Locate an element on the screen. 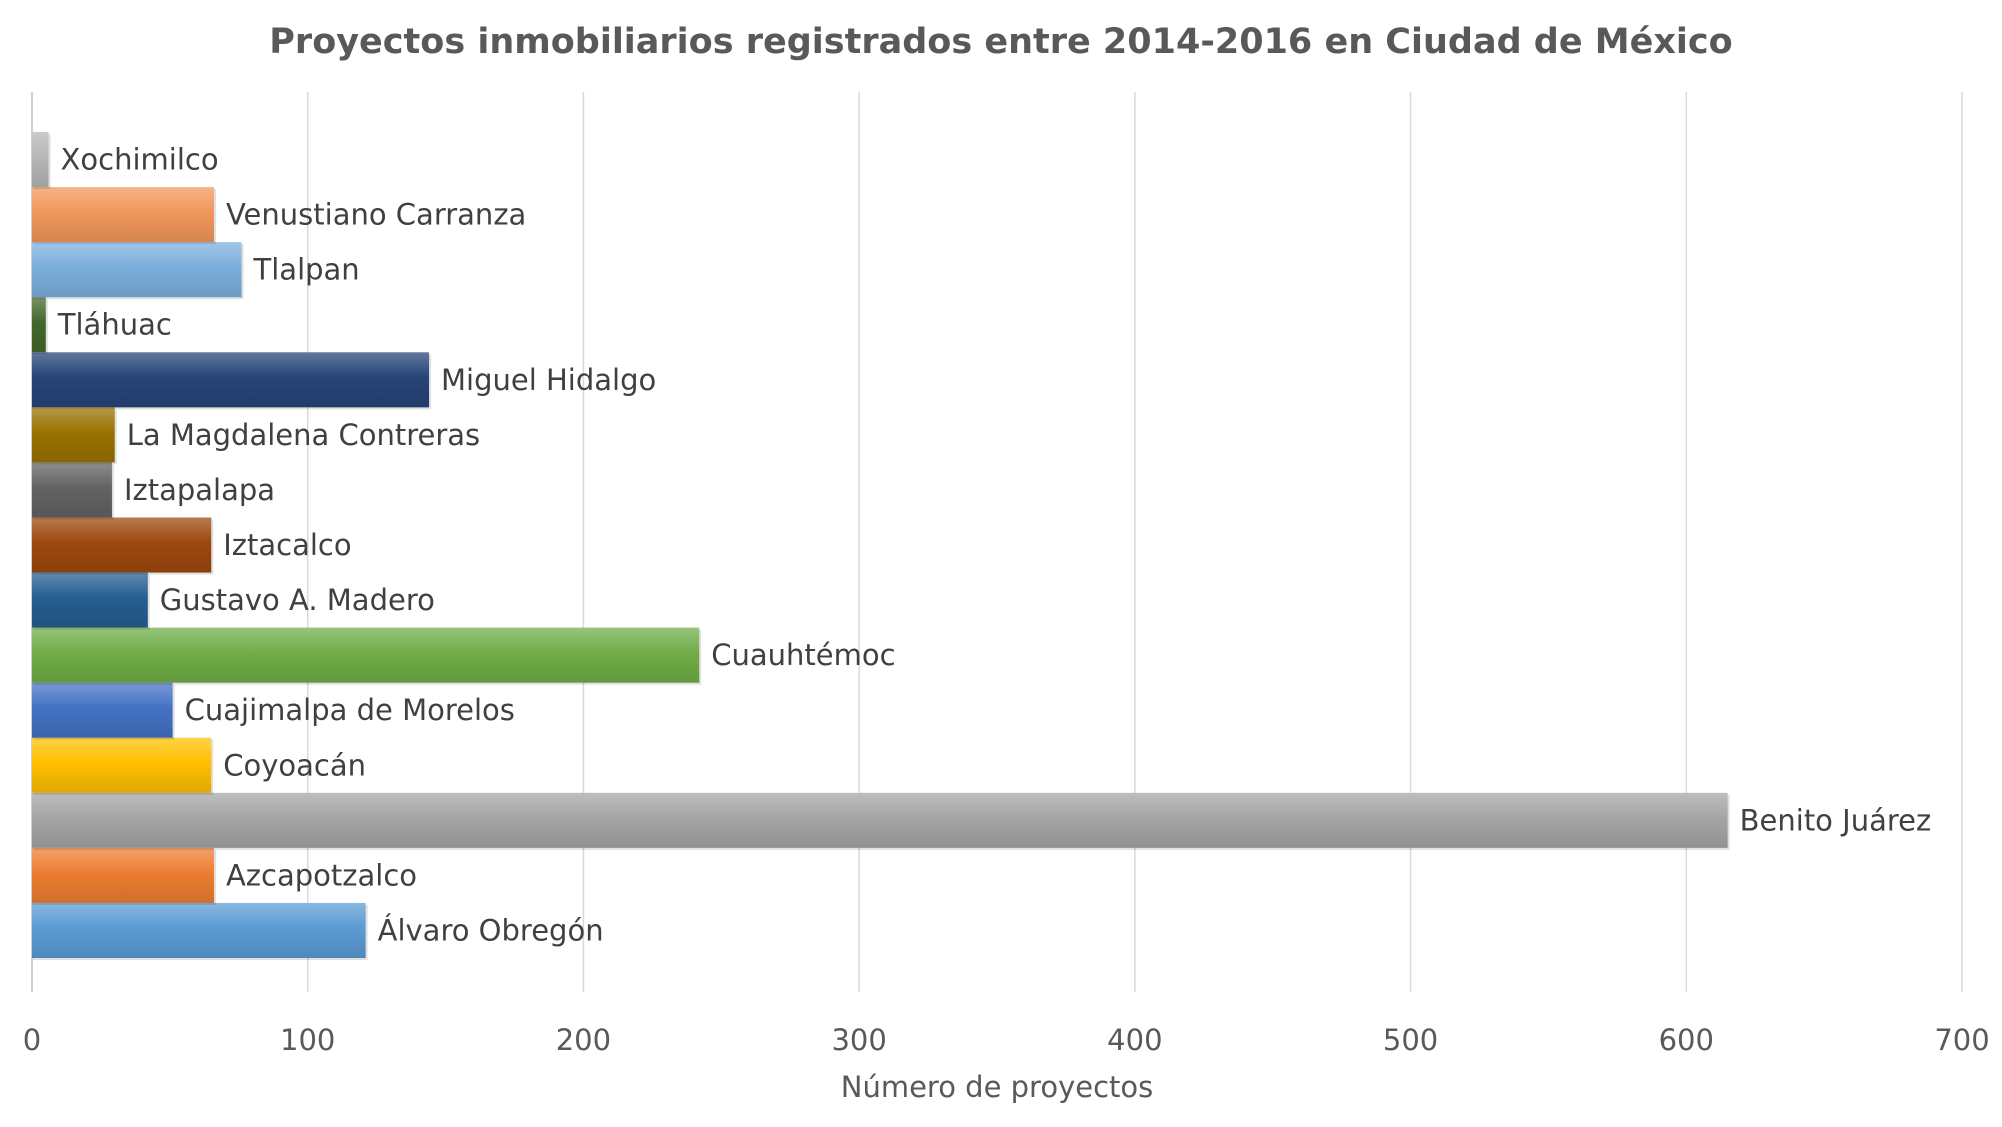  bar-coyoacan is located at coordinates (122, 765).